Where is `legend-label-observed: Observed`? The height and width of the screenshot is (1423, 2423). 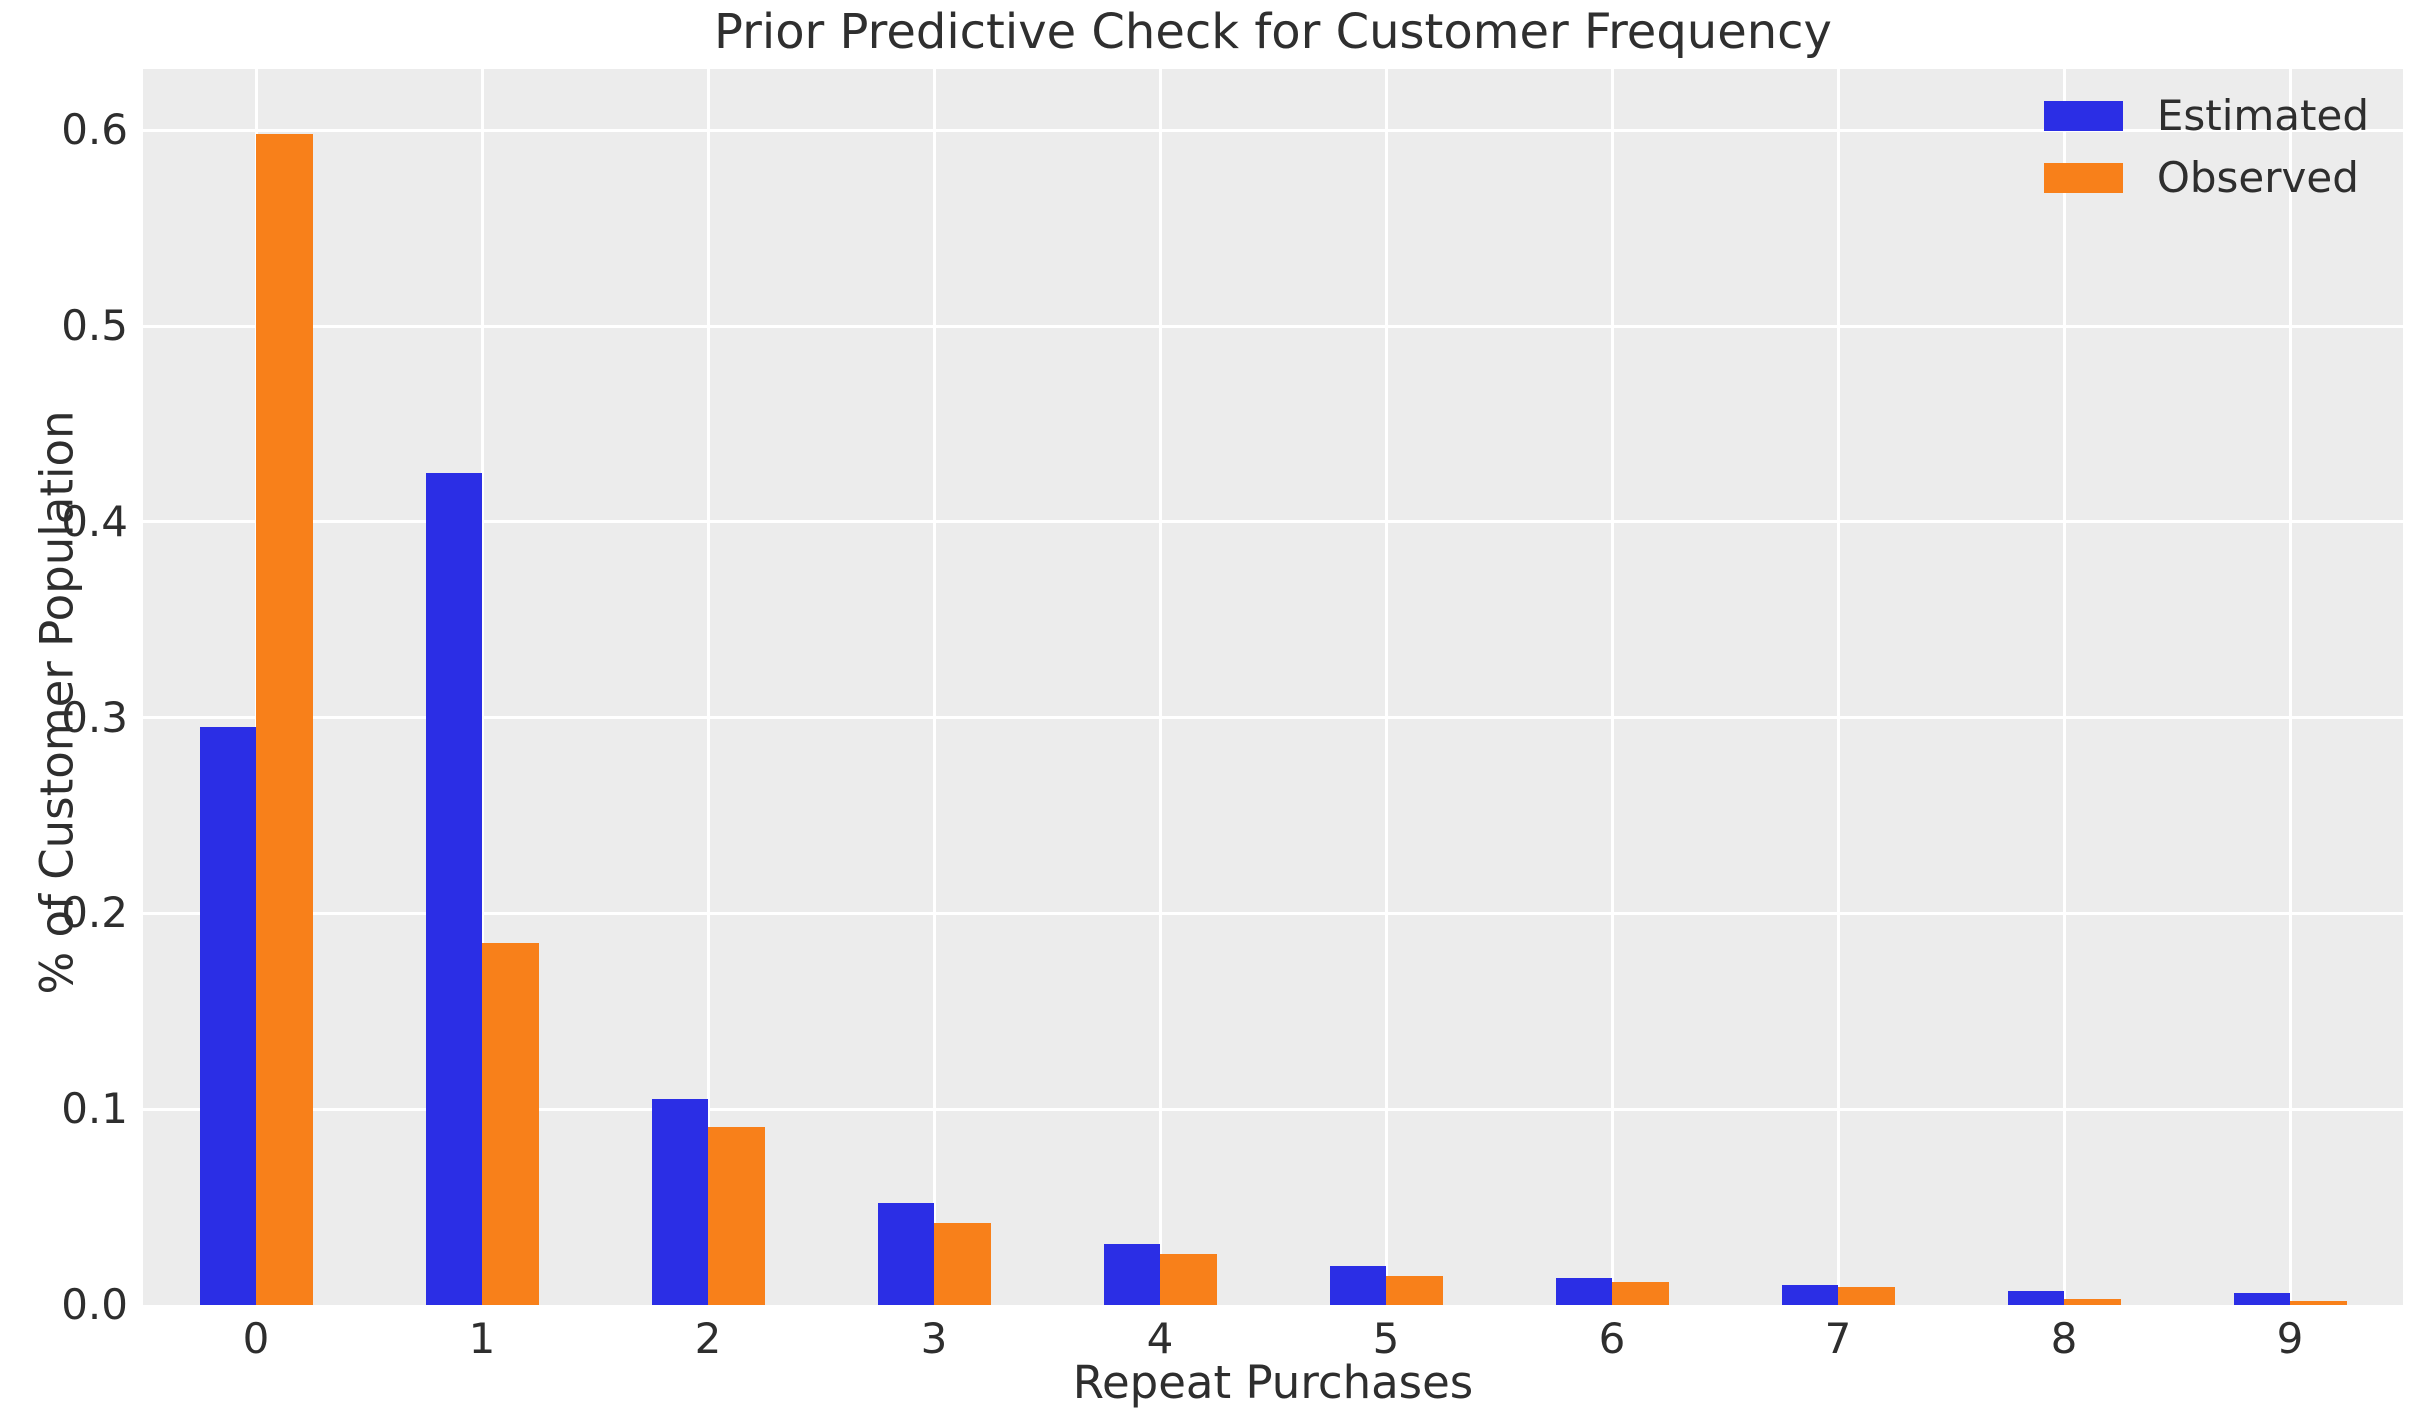 legend-label-observed: Observed is located at coordinates (2257, 177).